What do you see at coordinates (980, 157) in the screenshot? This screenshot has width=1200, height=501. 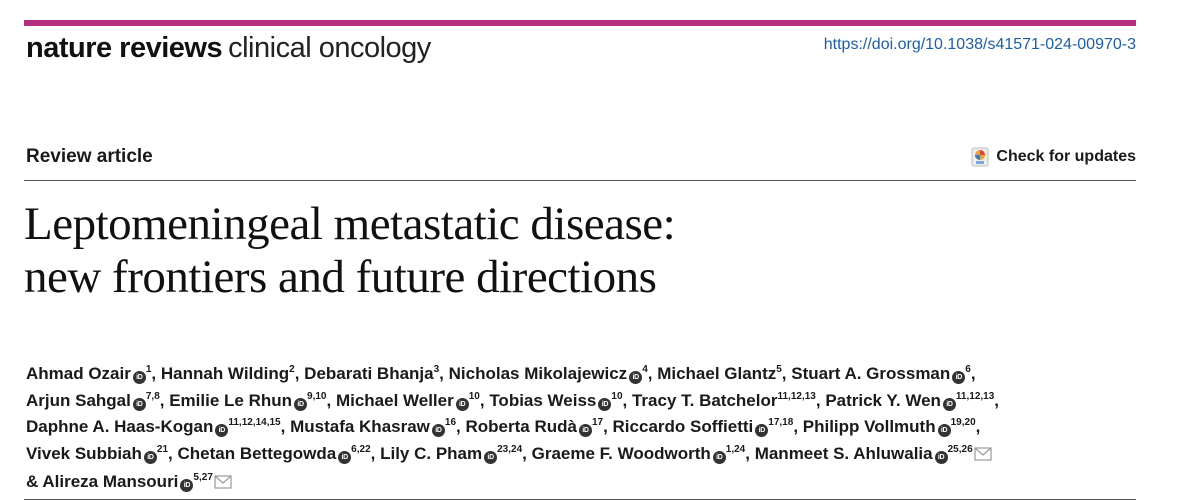 I see `check-for-updates-icon` at bounding box center [980, 157].